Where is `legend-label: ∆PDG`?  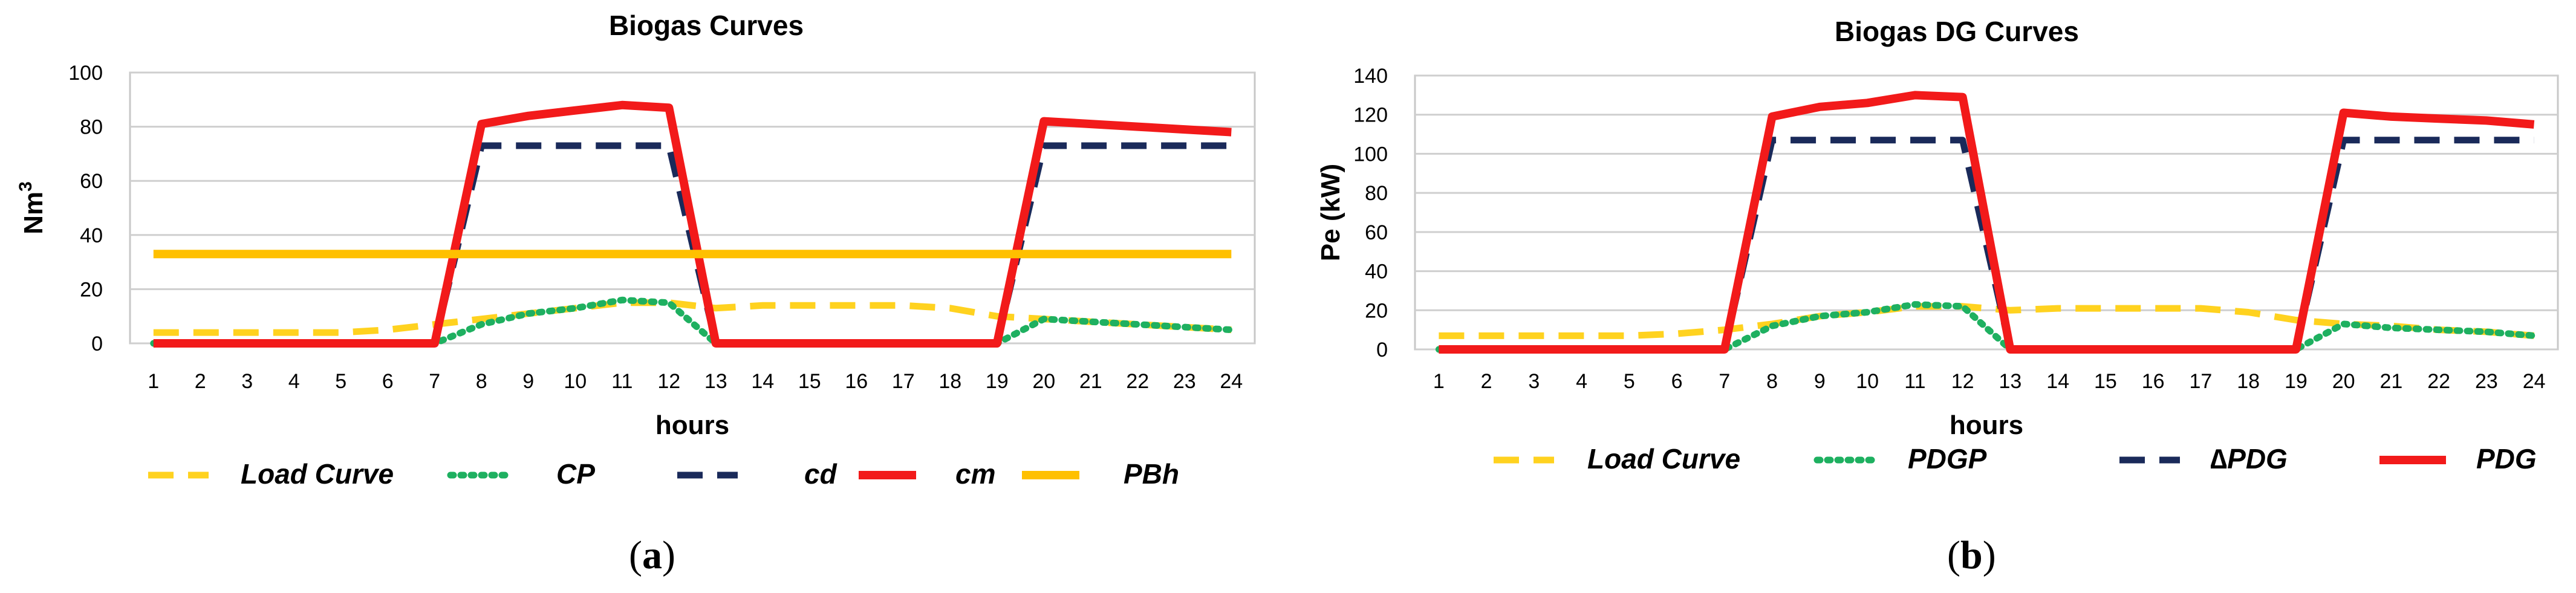
legend-label: ∆PDG is located at coordinates (2249, 459).